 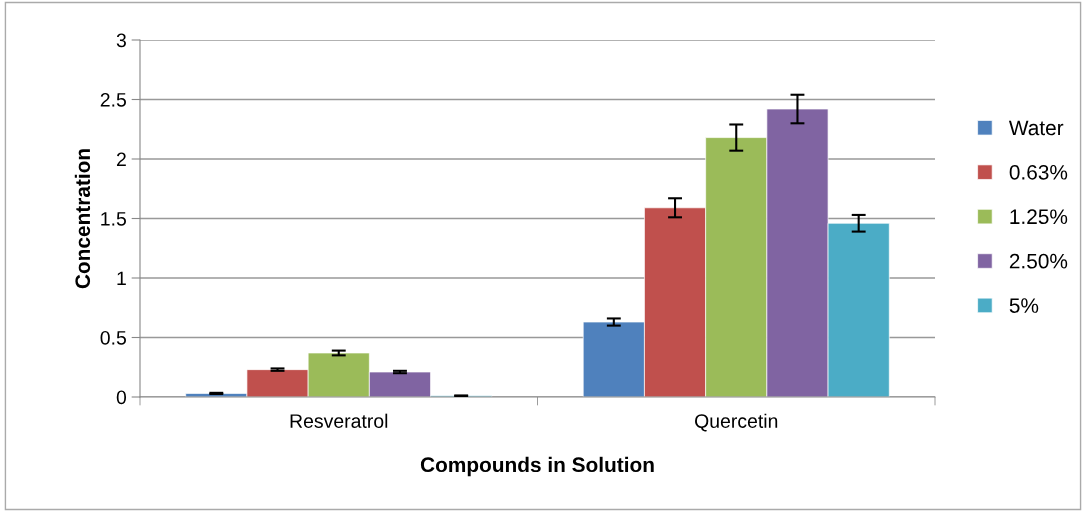 What do you see at coordinates (121, 397) in the screenshot?
I see `y-tick-label: 0` at bounding box center [121, 397].